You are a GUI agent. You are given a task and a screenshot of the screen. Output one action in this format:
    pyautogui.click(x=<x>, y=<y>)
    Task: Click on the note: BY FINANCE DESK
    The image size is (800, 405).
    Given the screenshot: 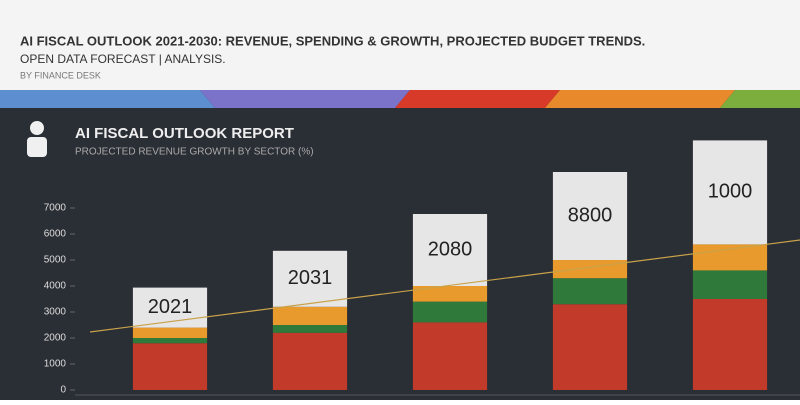 What is the action you would take?
    pyautogui.click(x=60, y=75)
    